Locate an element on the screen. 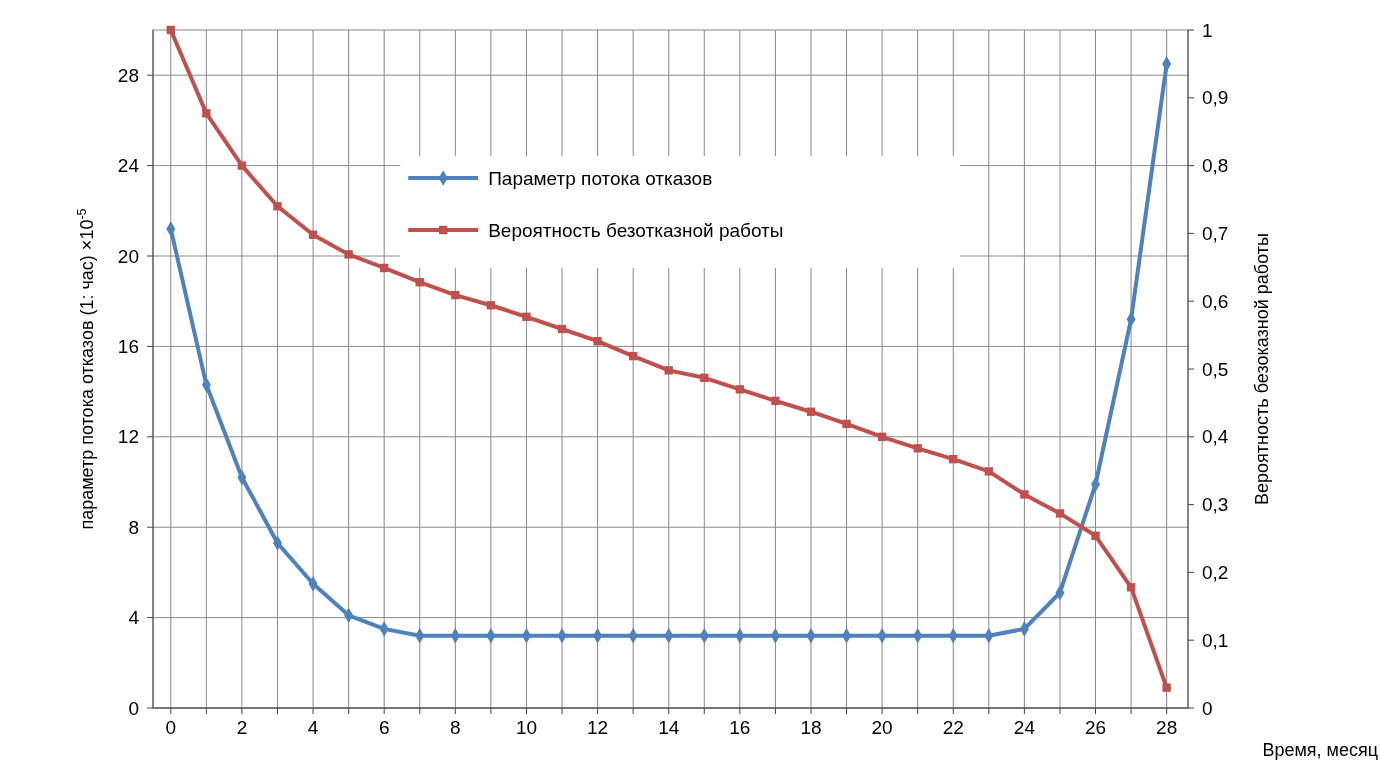  y-tick-label: 16 is located at coordinates (128, 347).